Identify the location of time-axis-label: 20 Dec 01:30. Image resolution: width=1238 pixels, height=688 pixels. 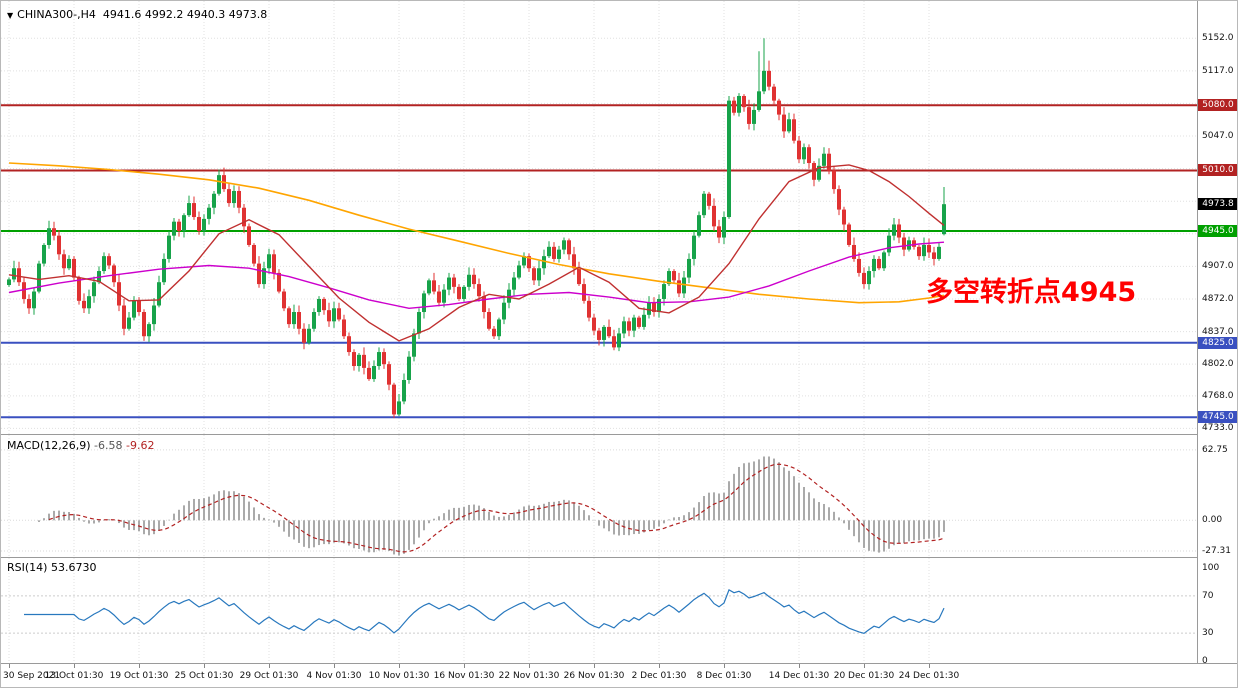
(864, 676).